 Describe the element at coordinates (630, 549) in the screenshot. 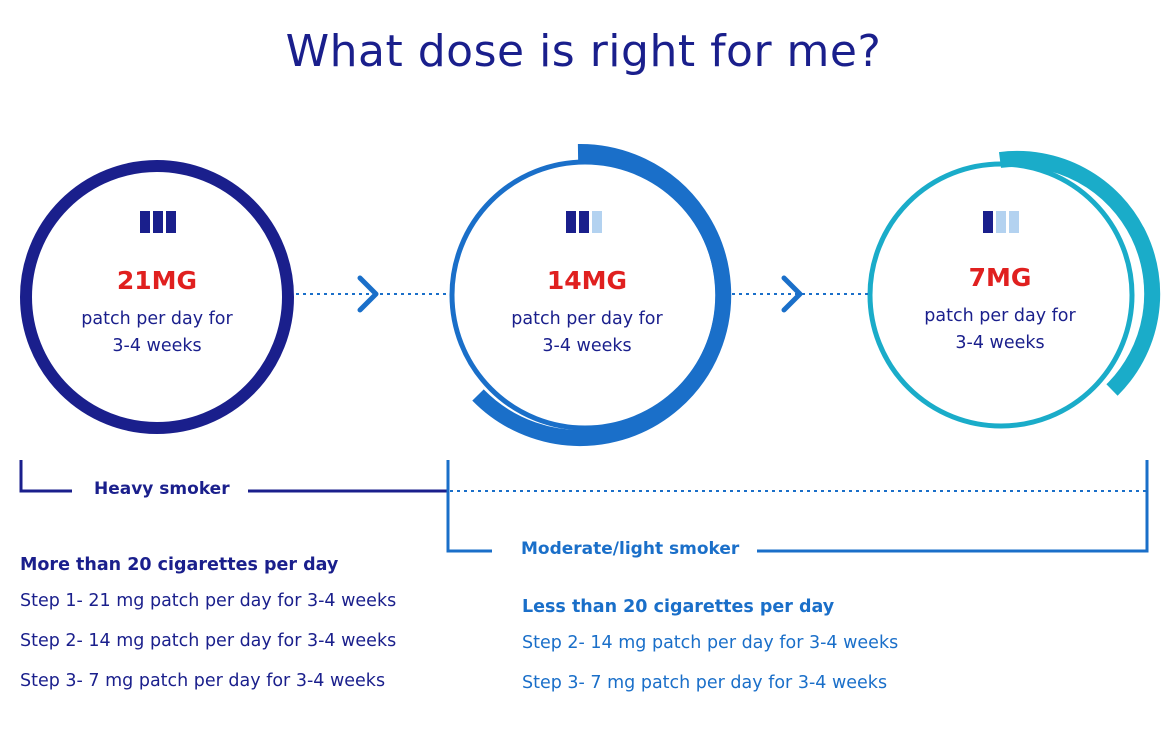

I see `moderate-smoker-label: Moderate/light smoker` at that location.